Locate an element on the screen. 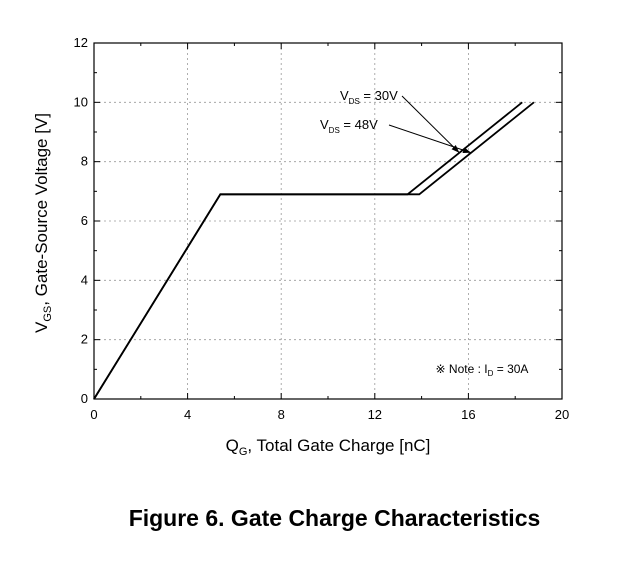  x-tick-label: 20 is located at coordinates (562, 414).